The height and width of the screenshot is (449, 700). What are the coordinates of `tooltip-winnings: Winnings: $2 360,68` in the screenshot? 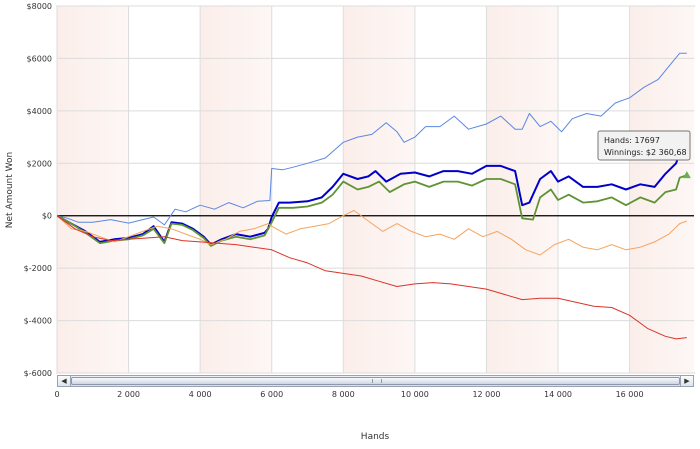 It's located at (645, 152).